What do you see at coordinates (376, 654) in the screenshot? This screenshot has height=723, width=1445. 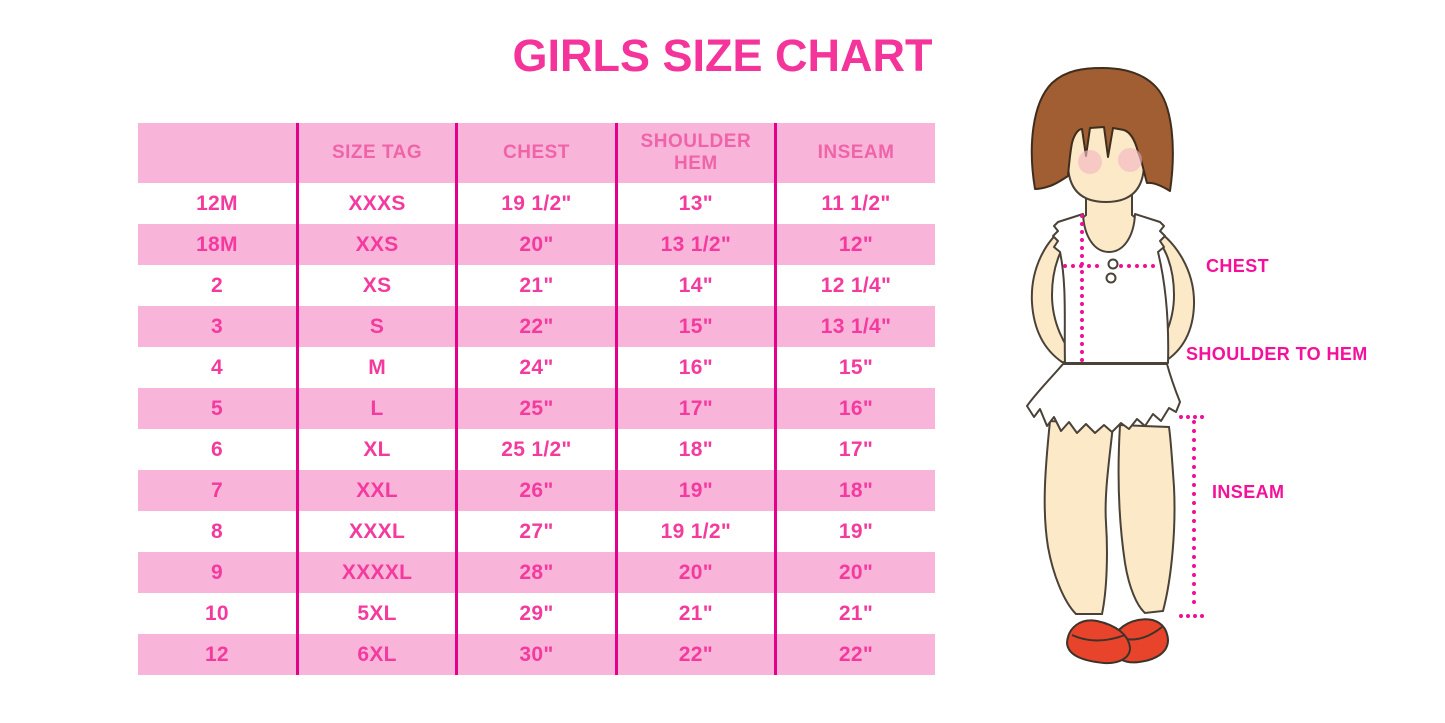 I see `table-cell: 6XL` at bounding box center [376, 654].